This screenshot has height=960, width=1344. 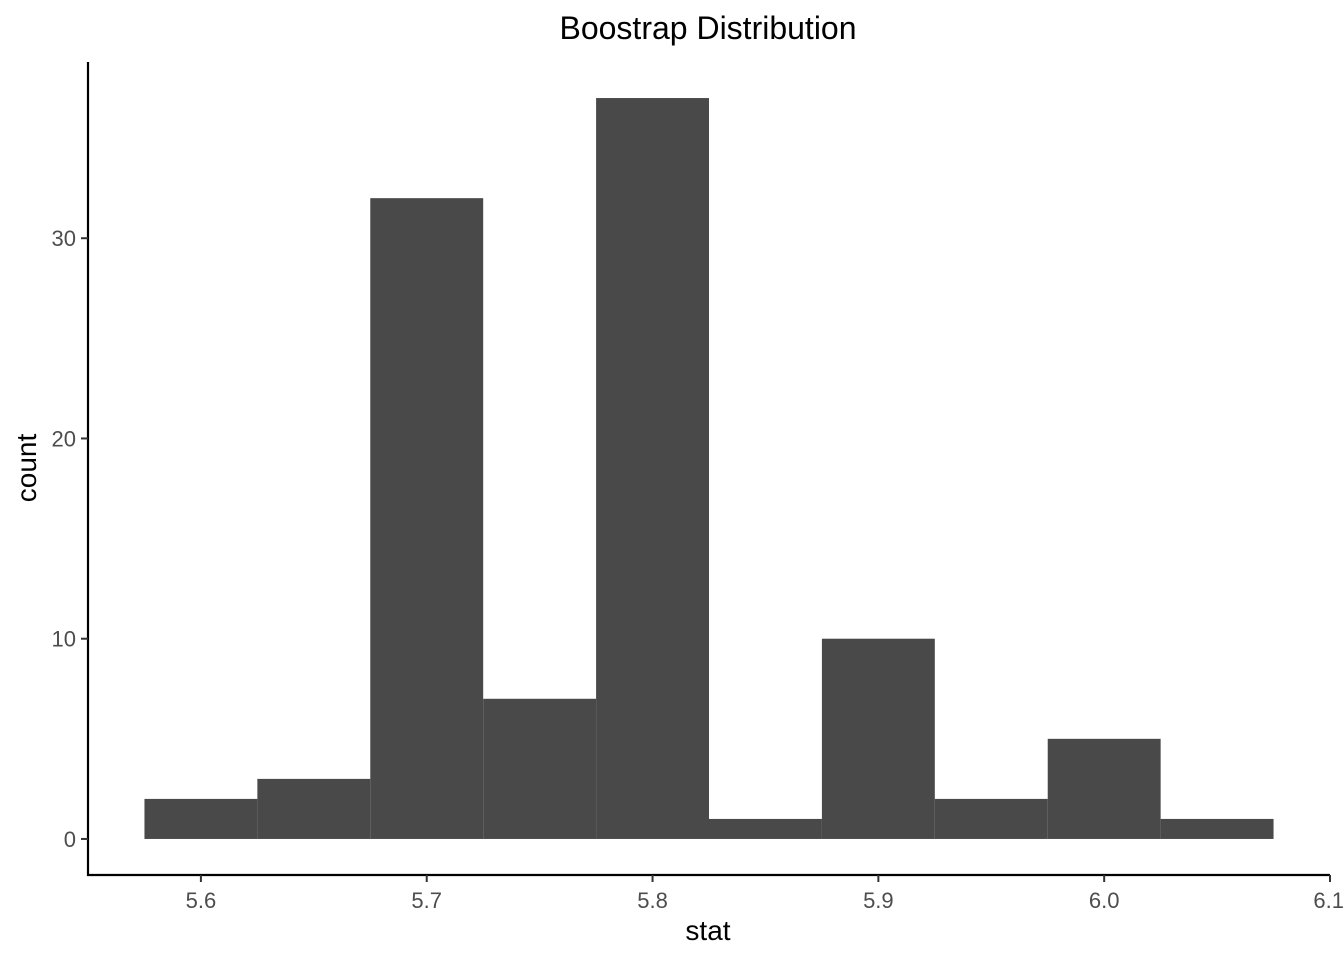 What do you see at coordinates (707, 28) in the screenshot?
I see `chart-title: Boostrap Distribution` at bounding box center [707, 28].